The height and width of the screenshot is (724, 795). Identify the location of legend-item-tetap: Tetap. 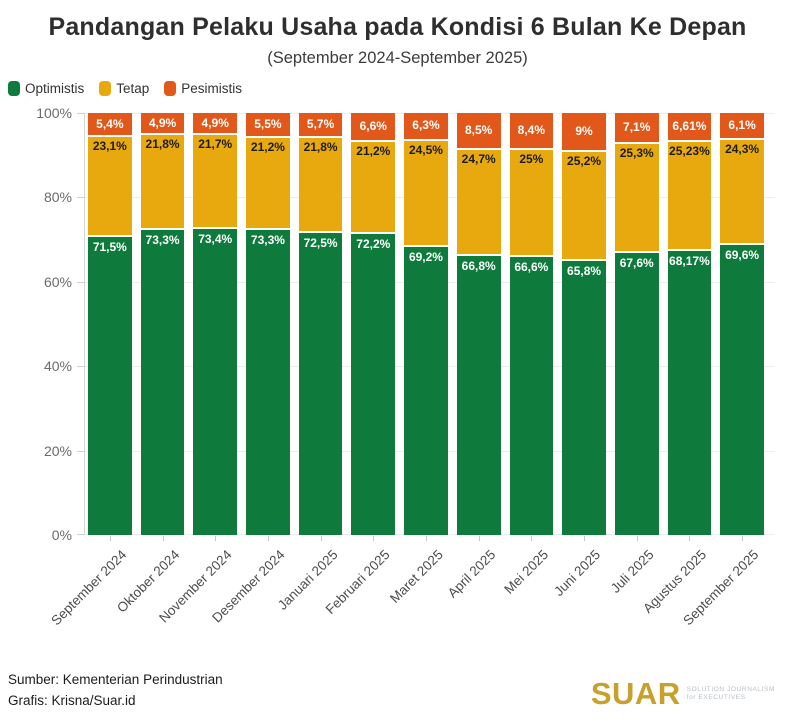
(124, 88).